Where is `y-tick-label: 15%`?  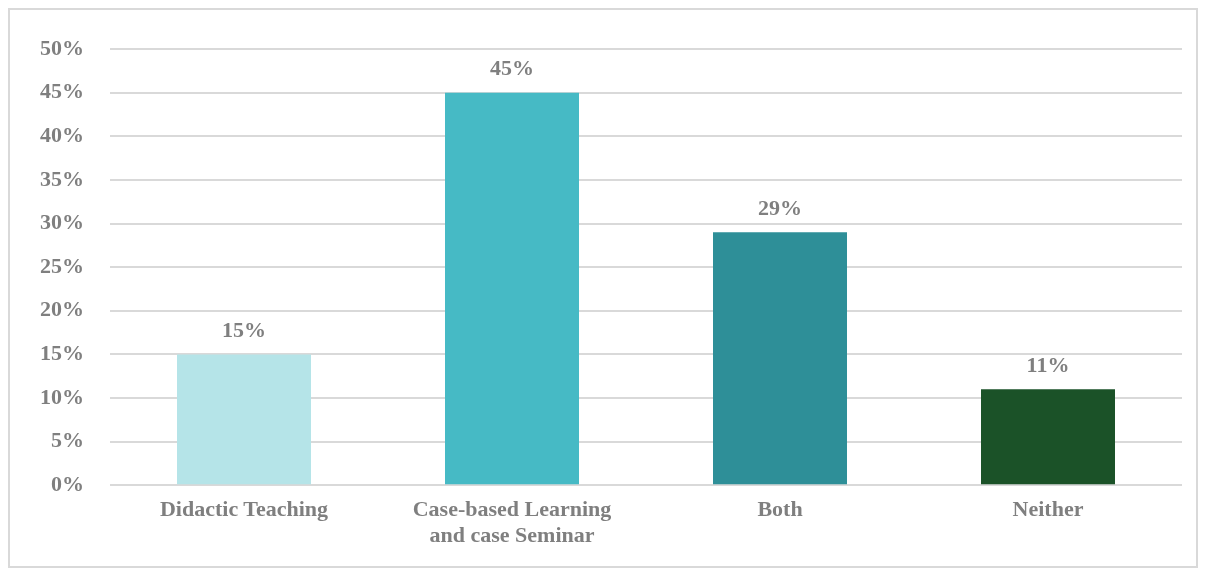
y-tick-label: 15% is located at coordinates (62, 353).